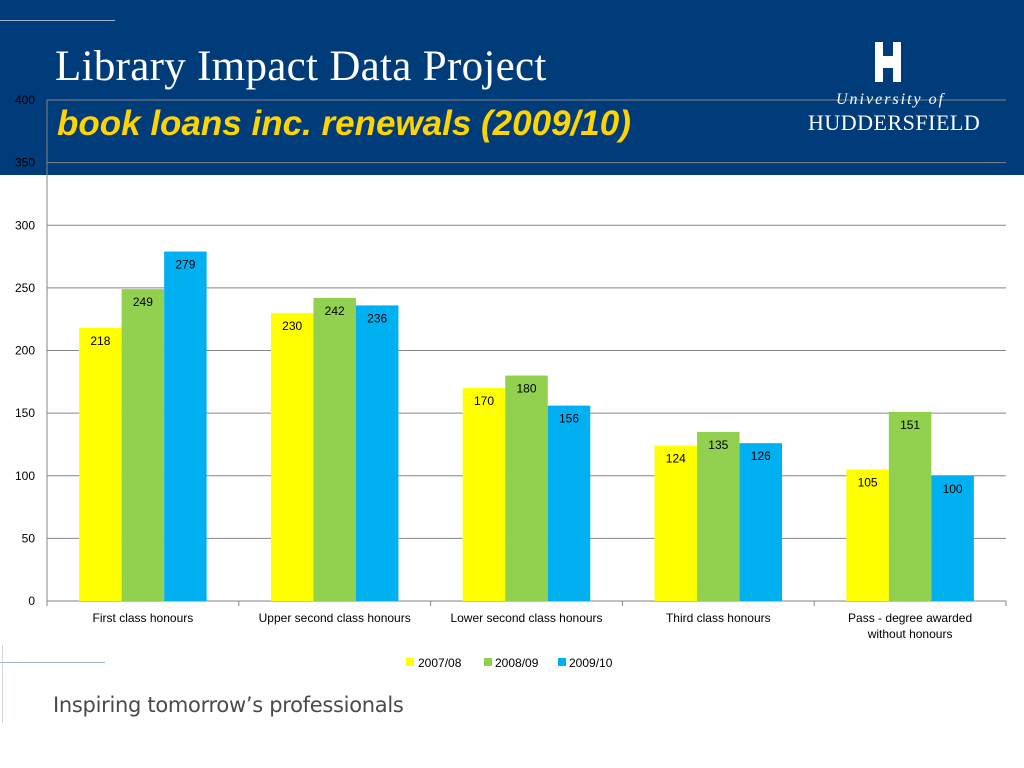 The height and width of the screenshot is (768, 1024). What do you see at coordinates (335, 311) in the screenshot?
I see `data-label: 242` at bounding box center [335, 311].